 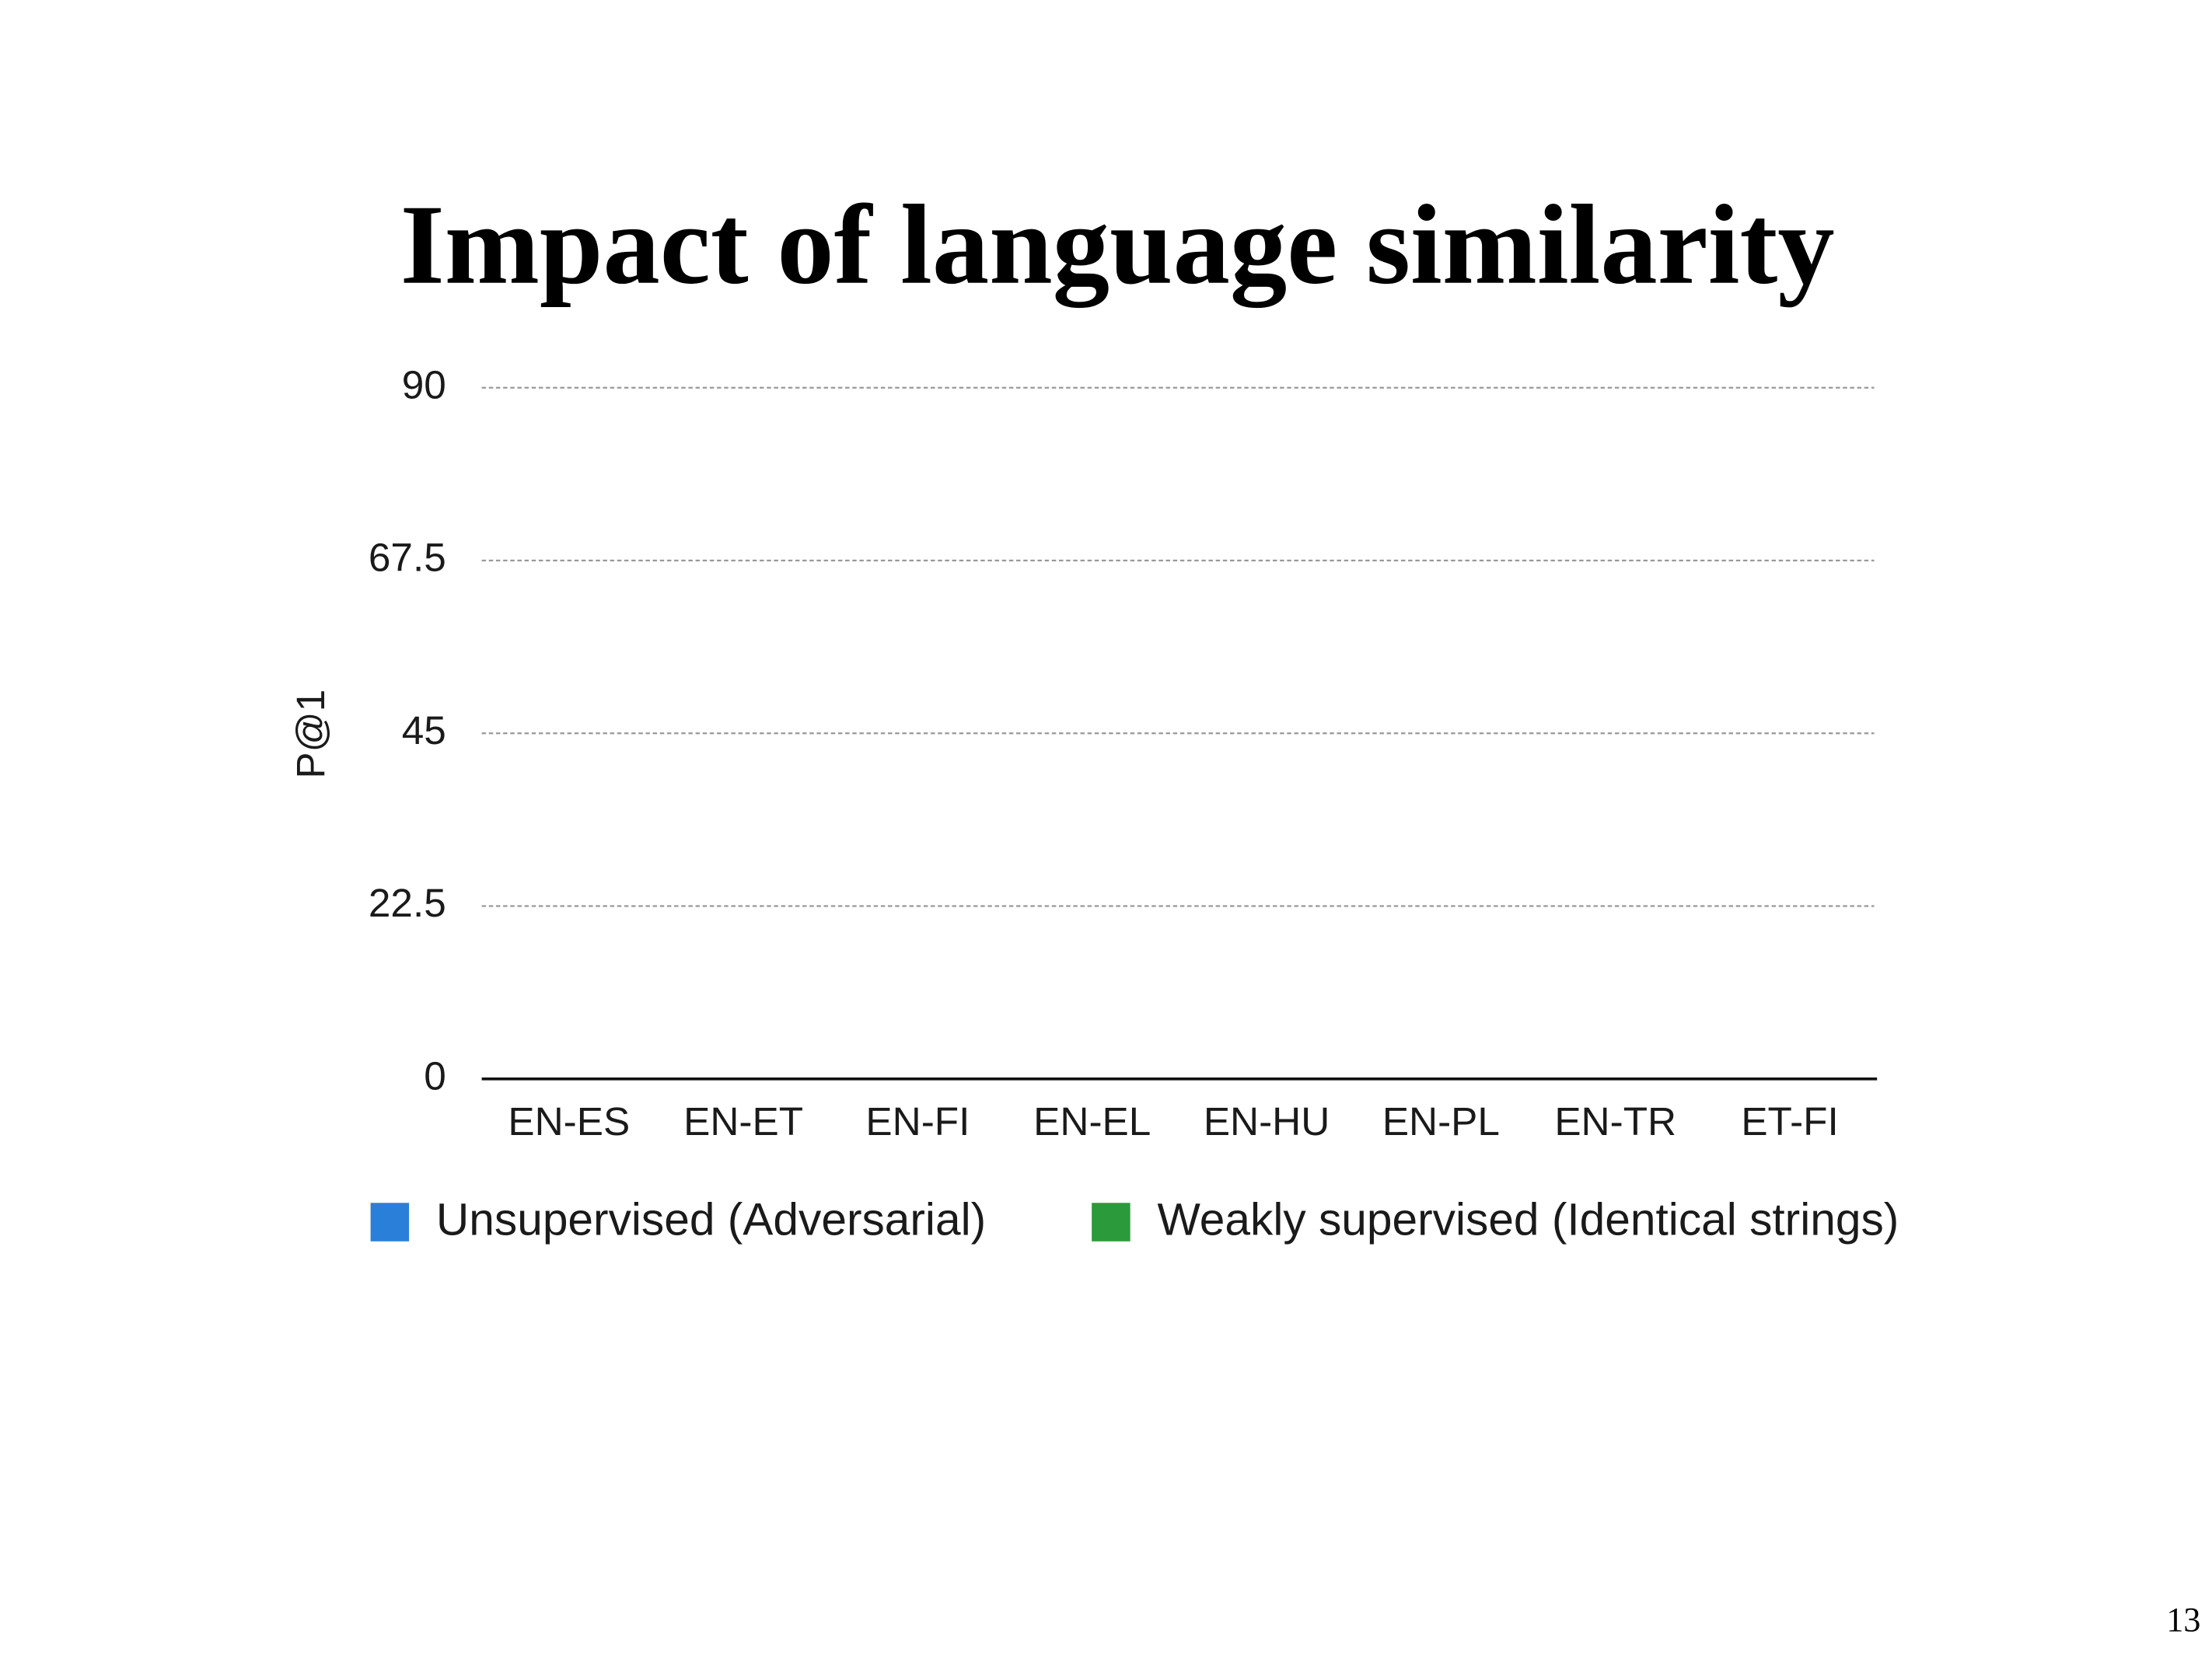 What do you see at coordinates (1789, 1121) in the screenshot?
I see `x-tick-label: ET-FI` at bounding box center [1789, 1121].